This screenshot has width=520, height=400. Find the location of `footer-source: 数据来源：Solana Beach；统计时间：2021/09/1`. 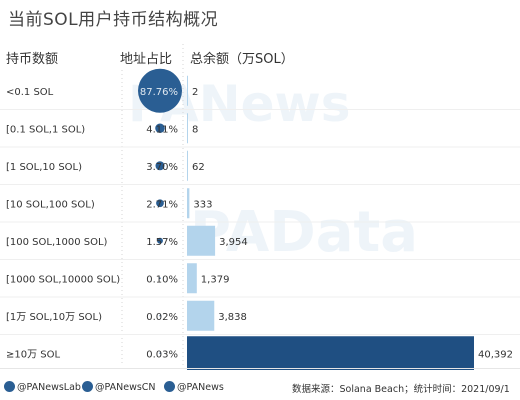

footer-source: 数据来源：Solana Beach；统计时间：2021/09/1 is located at coordinates (401, 389).